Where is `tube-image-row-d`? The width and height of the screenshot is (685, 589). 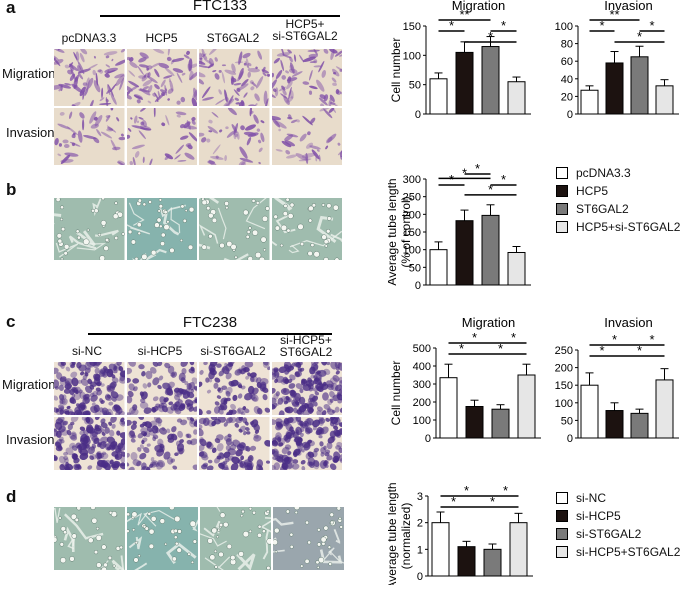 tube-image-row-d is located at coordinates (199, 538).